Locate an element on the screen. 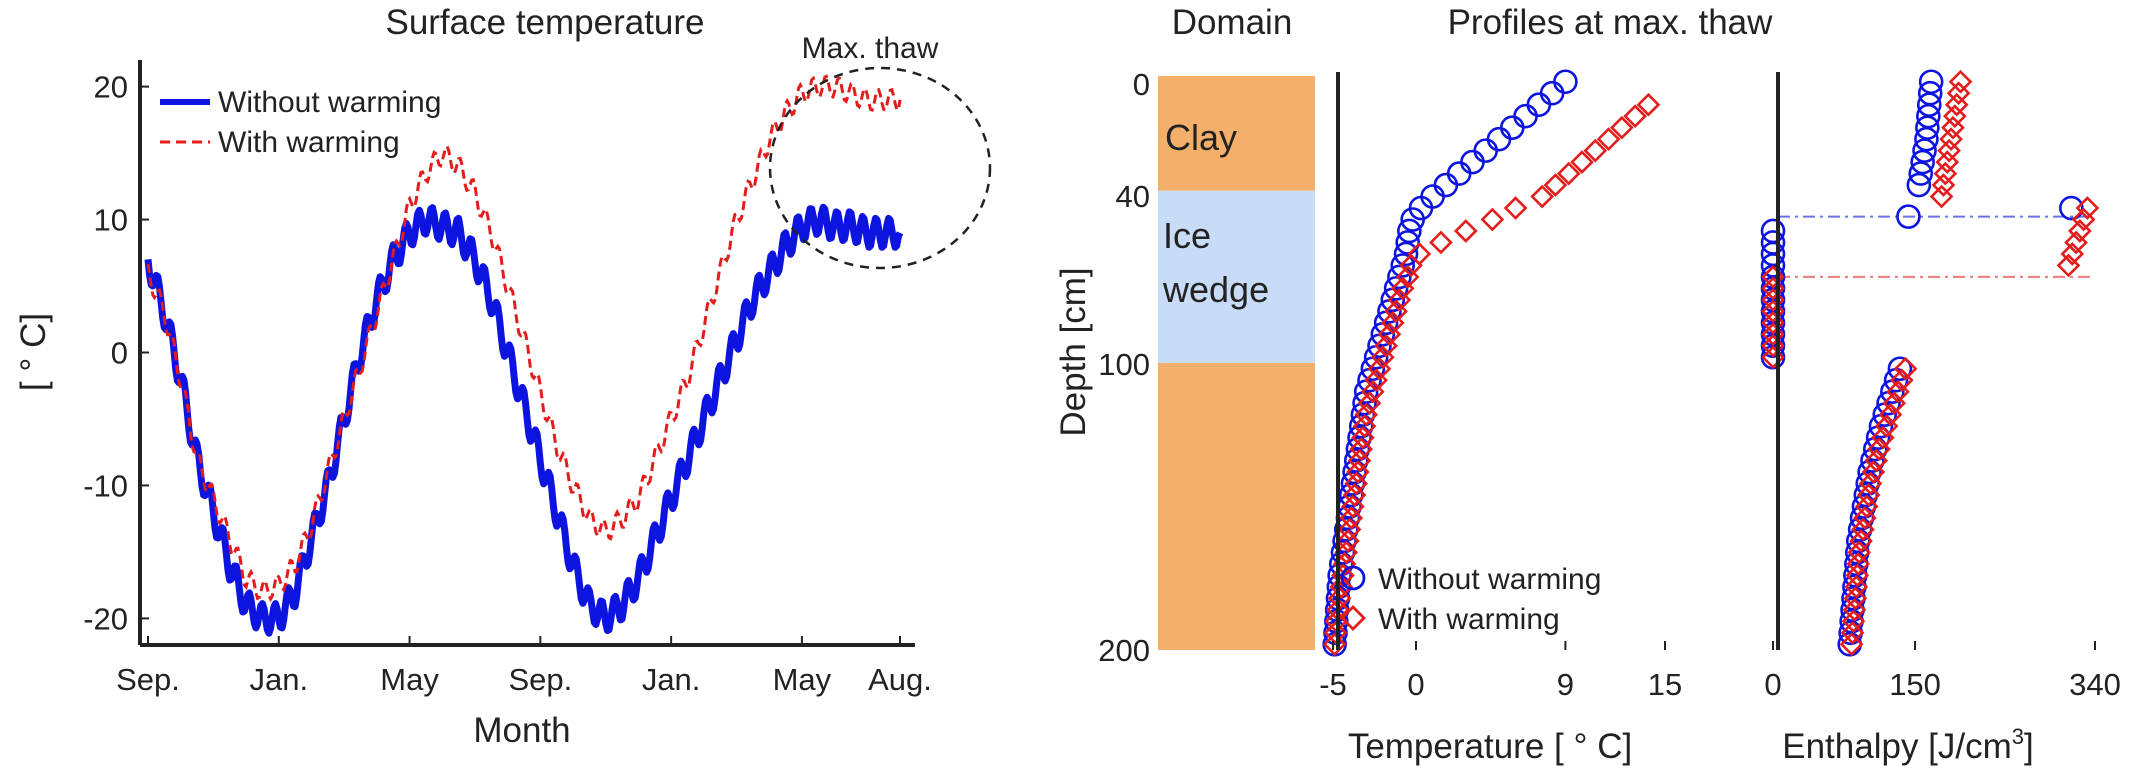 Image resolution: width=2140 pixels, height=772 pixels. enthalpy-tick-label: 0 is located at coordinates (1772, 684).